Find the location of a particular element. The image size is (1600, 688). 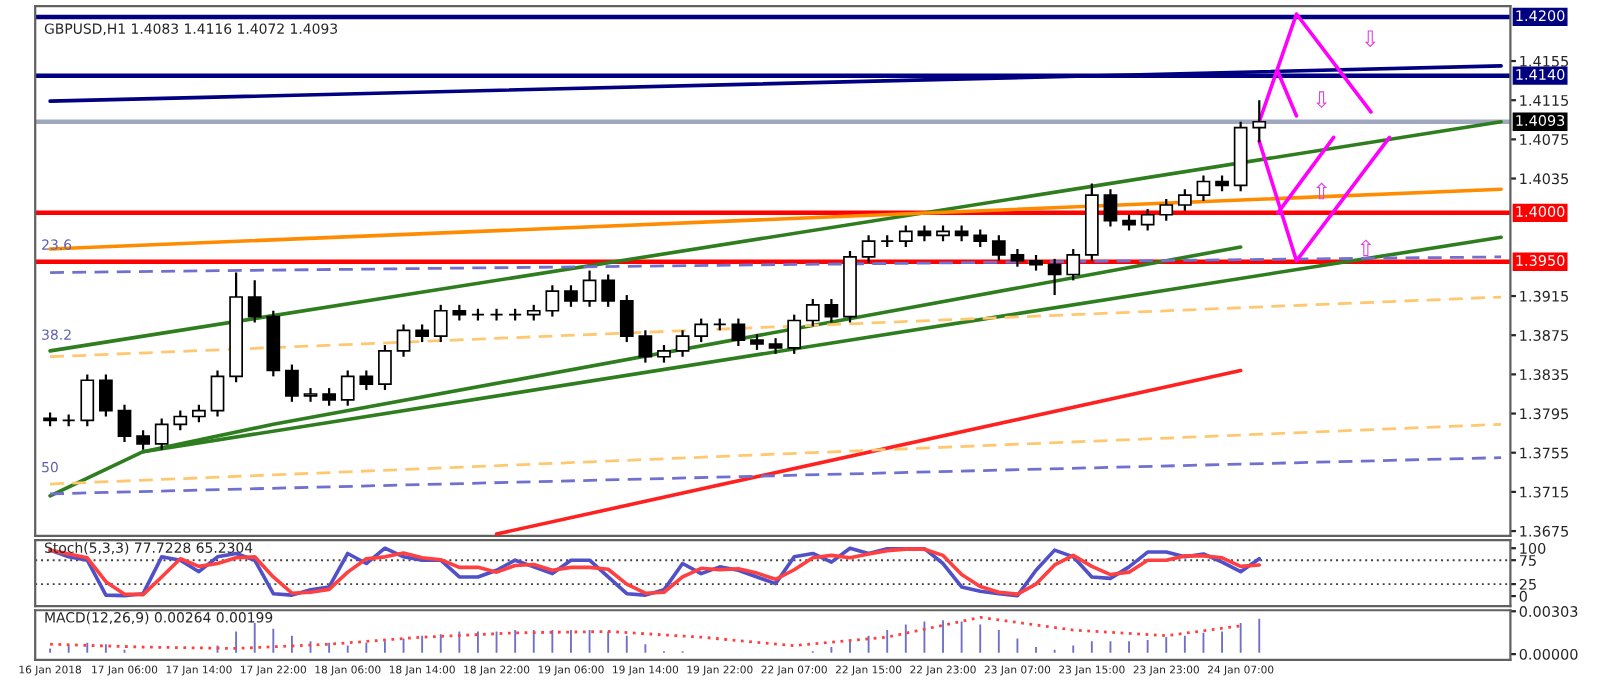

annotation: ⇧ is located at coordinates (1366, 248).